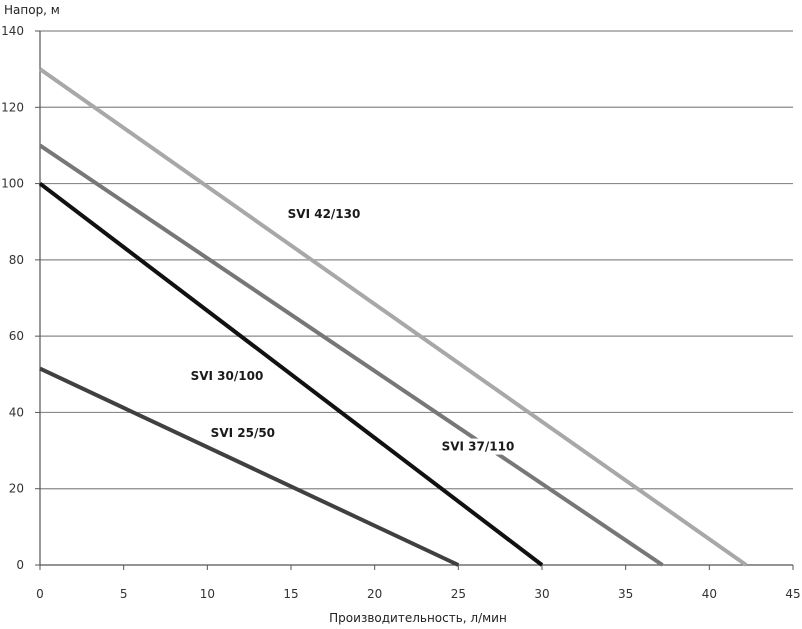 The image size is (802, 629). What do you see at coordinates (12, 184) in the screenshot?
I see `y-tick-label: 100` at bounding box center [12, 184].